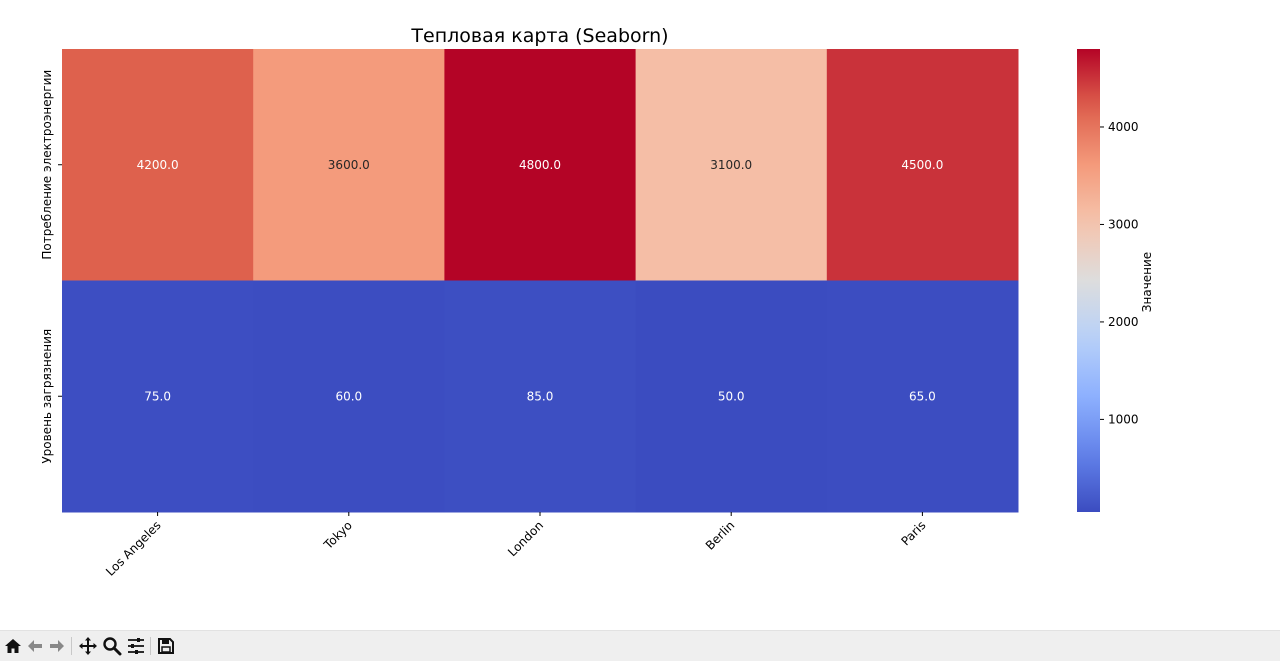 This screenshot has height=661, width=1280. I want to click on x-tick-label: Berlin, so click(720, 535).